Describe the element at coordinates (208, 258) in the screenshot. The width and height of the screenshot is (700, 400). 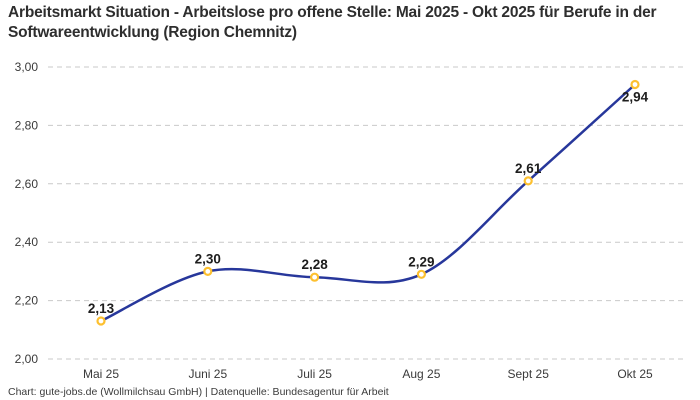
I see `data-point-label: 2,30` at that location.